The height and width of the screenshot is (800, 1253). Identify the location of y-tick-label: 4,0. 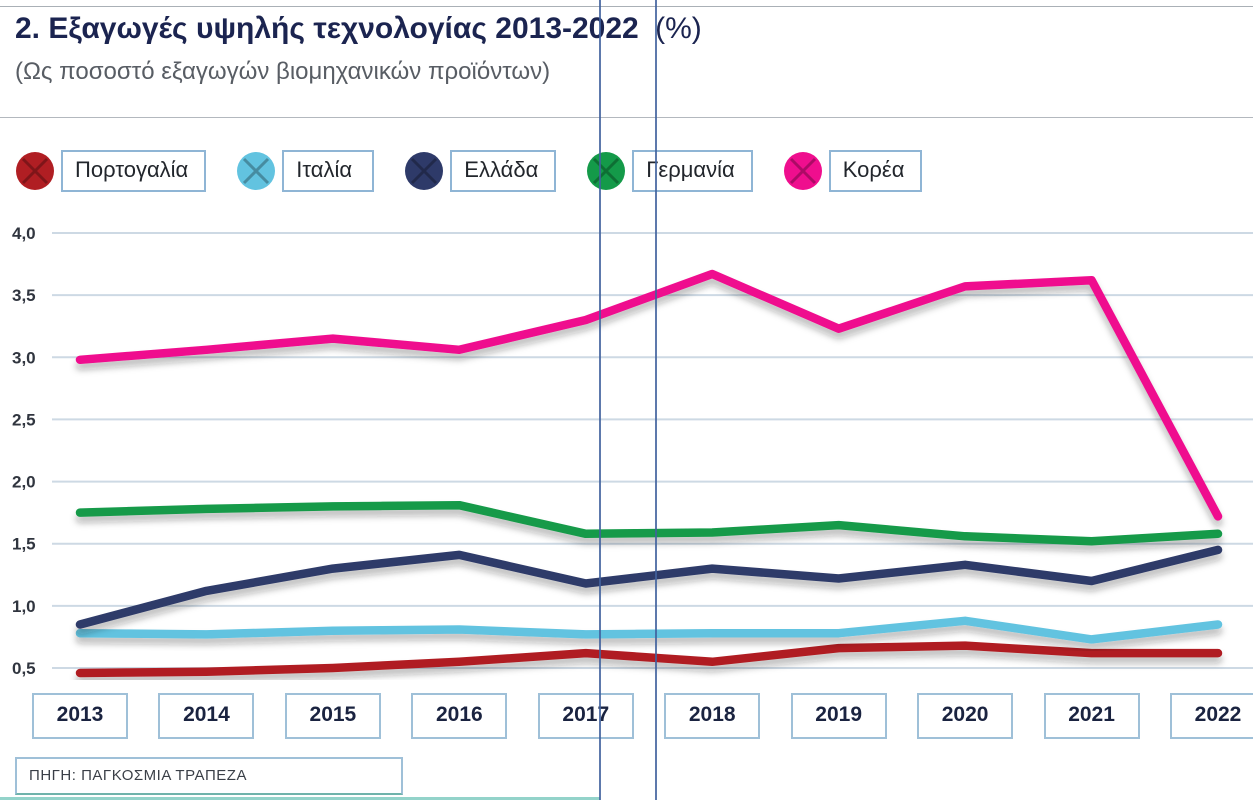
(24, 233).